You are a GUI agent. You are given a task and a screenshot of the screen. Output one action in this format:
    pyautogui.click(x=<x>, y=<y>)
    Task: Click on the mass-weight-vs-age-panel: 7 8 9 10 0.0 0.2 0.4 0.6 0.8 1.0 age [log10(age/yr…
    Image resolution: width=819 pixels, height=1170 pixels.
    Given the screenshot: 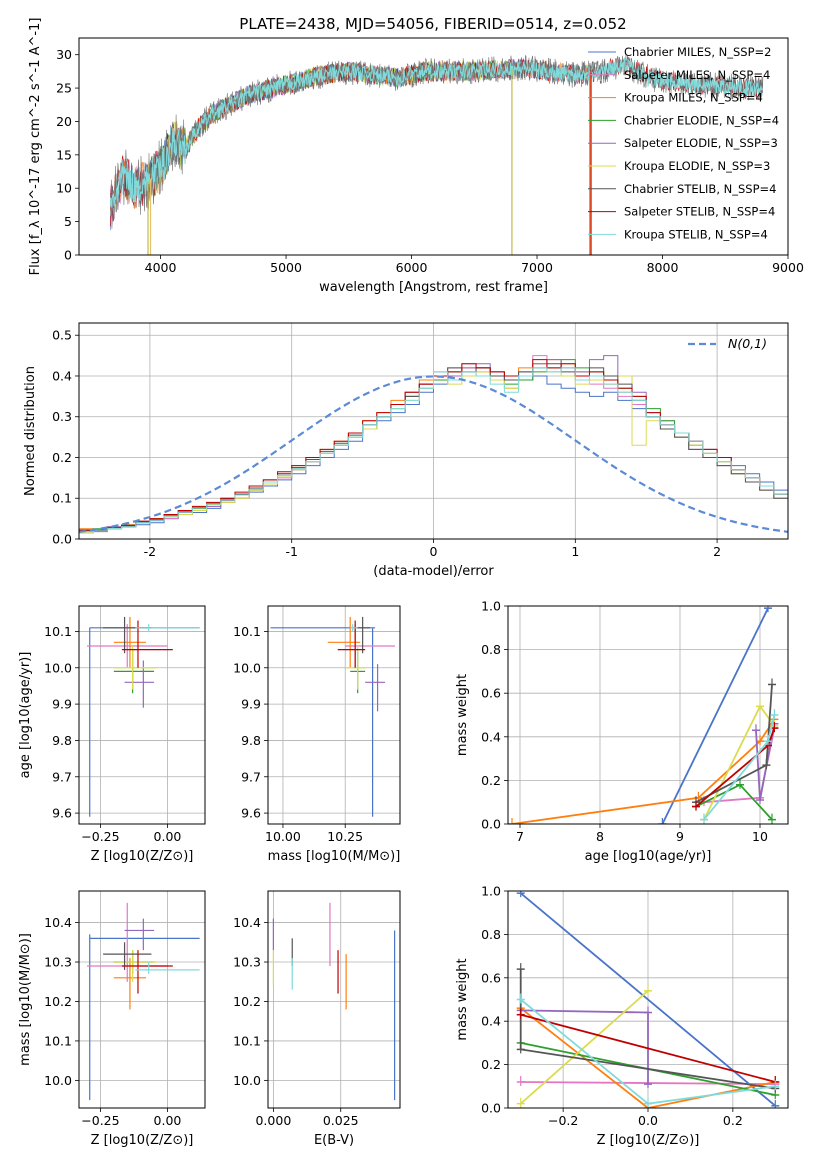 What is the action you would take?
    pyautogui.click(x=622, y=731)
    